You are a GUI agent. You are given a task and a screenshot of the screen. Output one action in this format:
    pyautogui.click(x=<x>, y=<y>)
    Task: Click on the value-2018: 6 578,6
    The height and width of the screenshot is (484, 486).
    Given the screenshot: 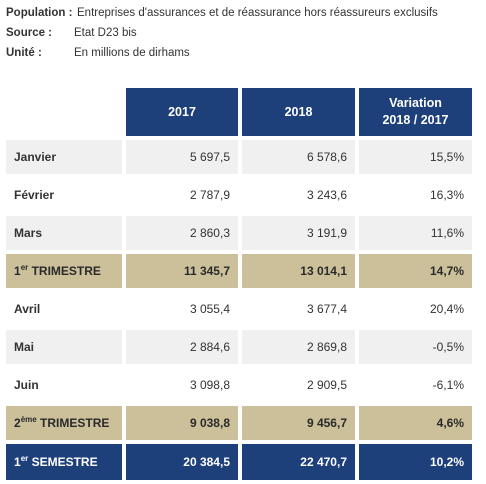 What is the action you would take?
    pyautogui.click(x=298, y=157)
    